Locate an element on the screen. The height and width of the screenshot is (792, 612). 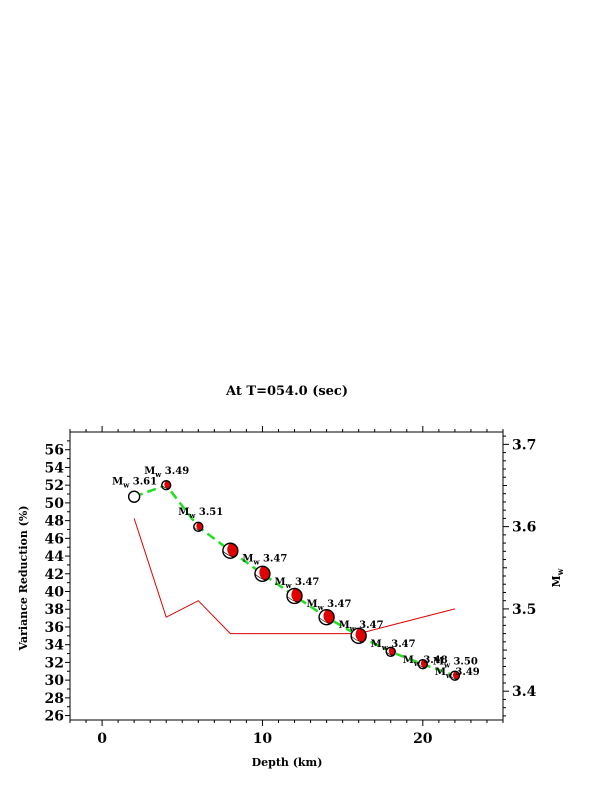
magnitude-label: Mw 3.50 is located at coordinates (455, 663).